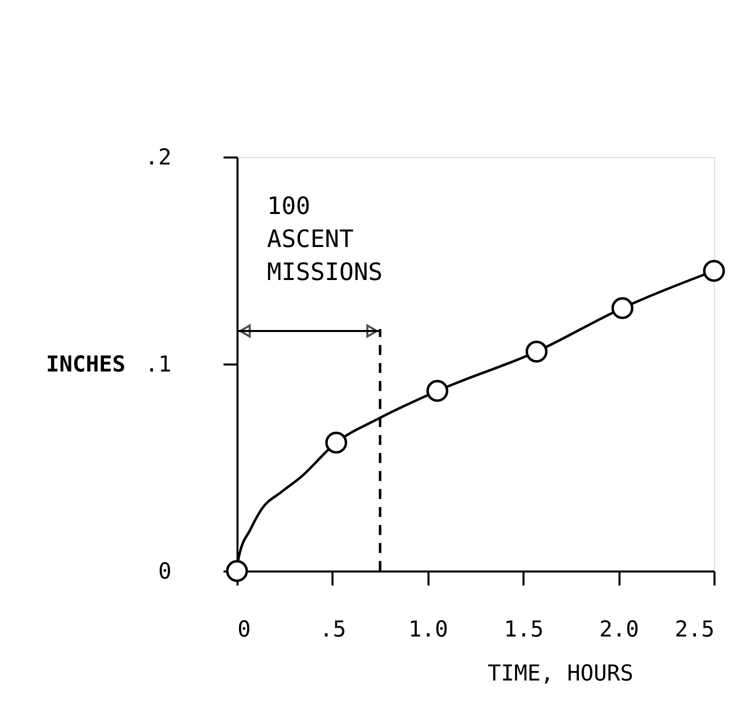 This screenshot has width=740, height=707. Describe the element at coordinates (165, 572) in the screenshot. I see `y-tick-label: 0` at that location.